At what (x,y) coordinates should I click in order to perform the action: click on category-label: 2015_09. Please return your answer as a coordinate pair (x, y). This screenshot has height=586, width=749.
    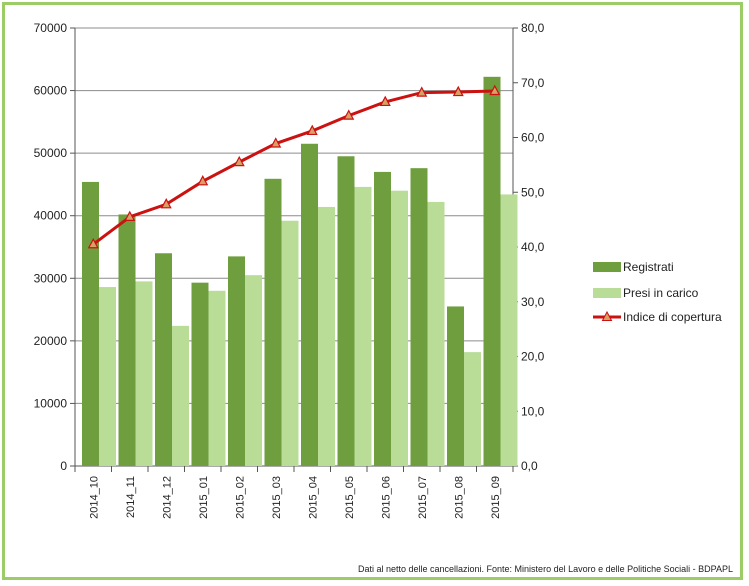
    Looking at the image, I should click on (496, 497).